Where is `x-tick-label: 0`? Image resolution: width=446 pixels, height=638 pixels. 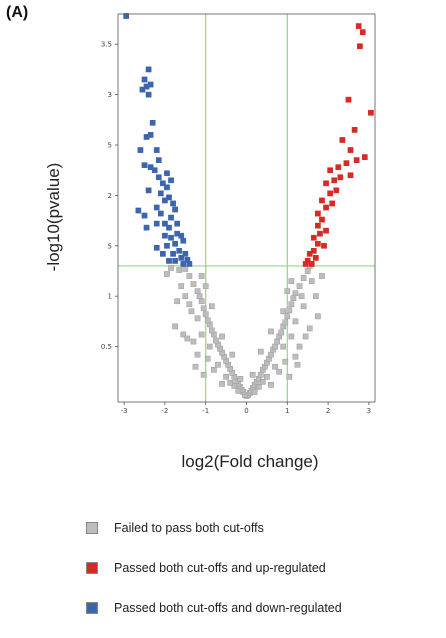
x-tick-label: 0 is located at coordinates (246, 411).